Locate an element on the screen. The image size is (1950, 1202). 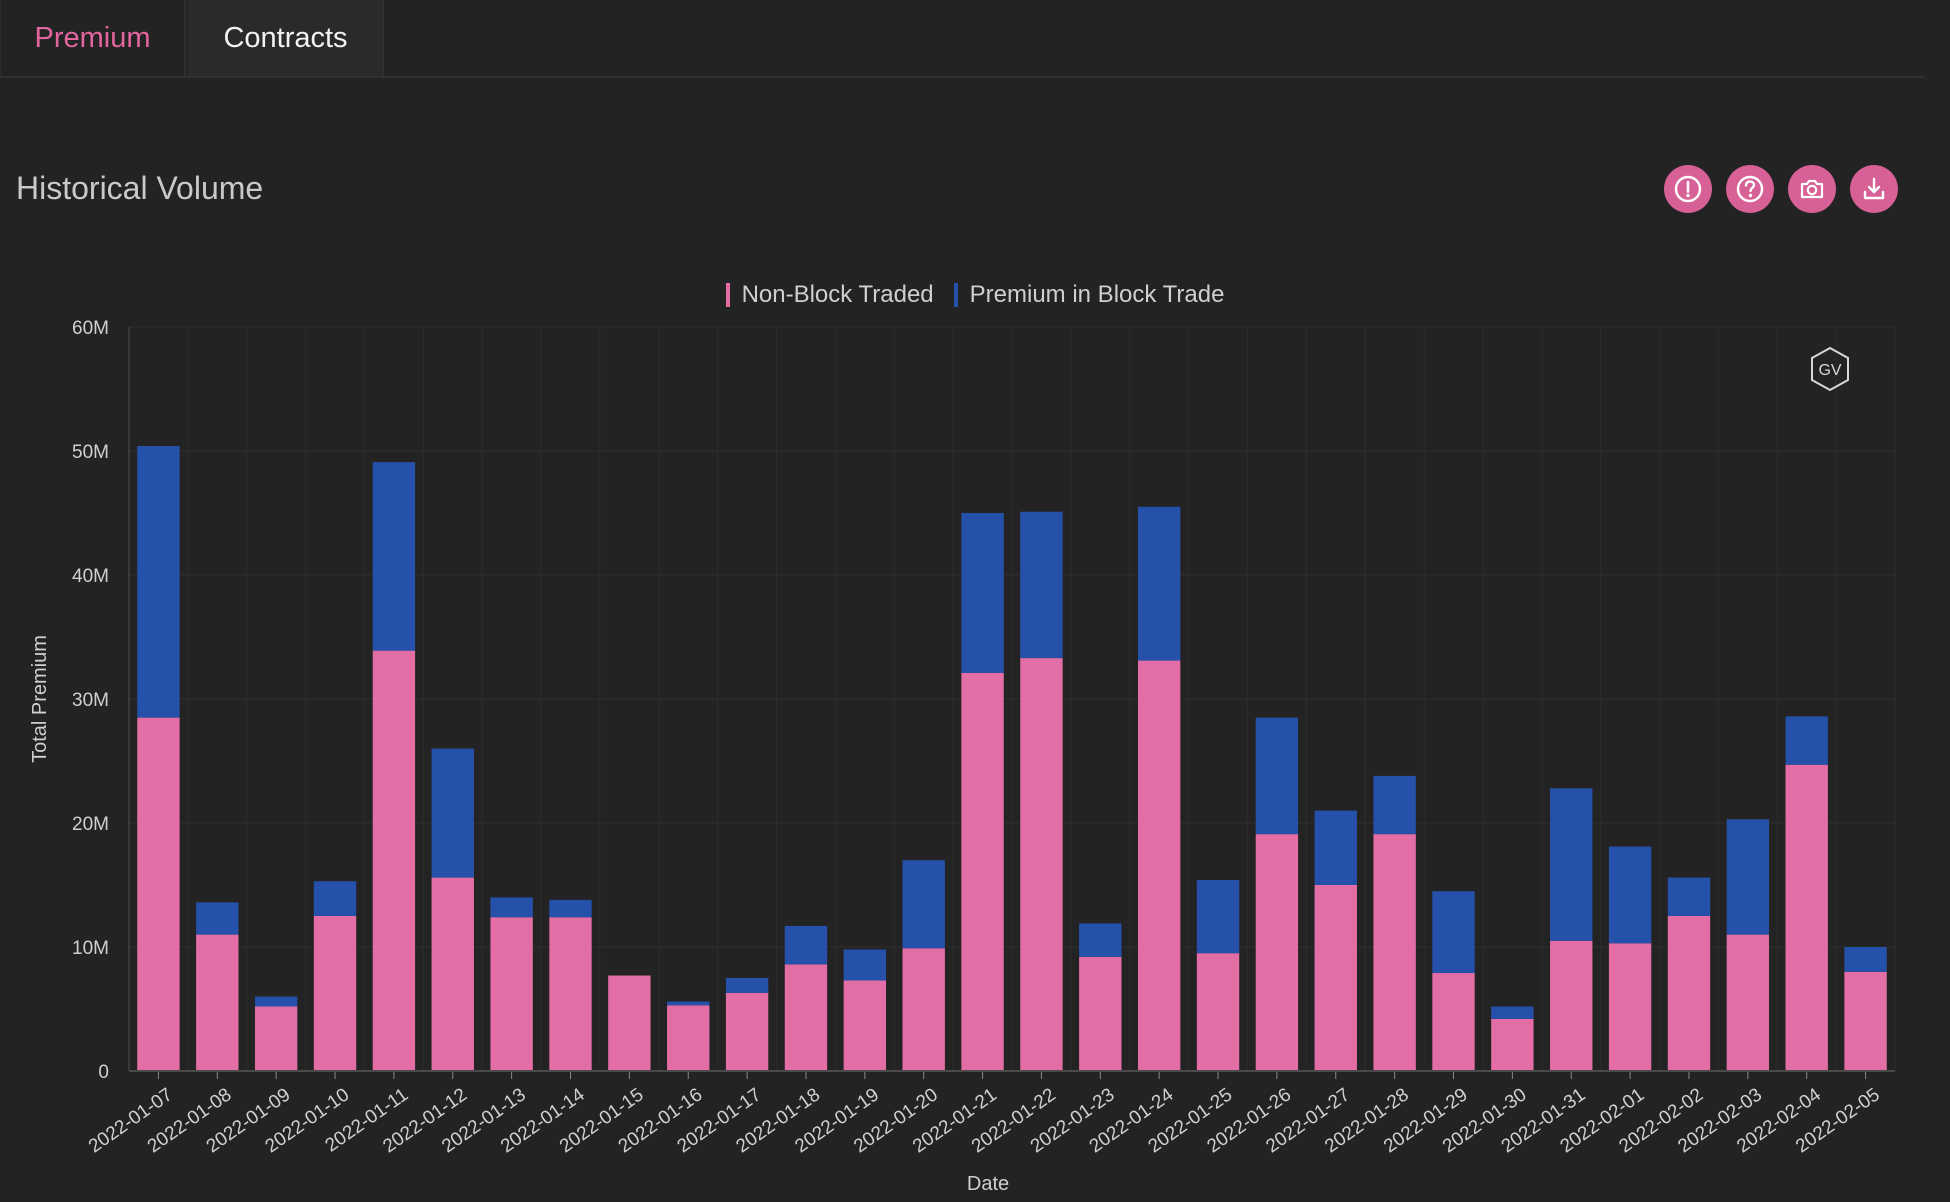
legend-item-block: Premium in Block Trade is located at coordinates (1089, 295).